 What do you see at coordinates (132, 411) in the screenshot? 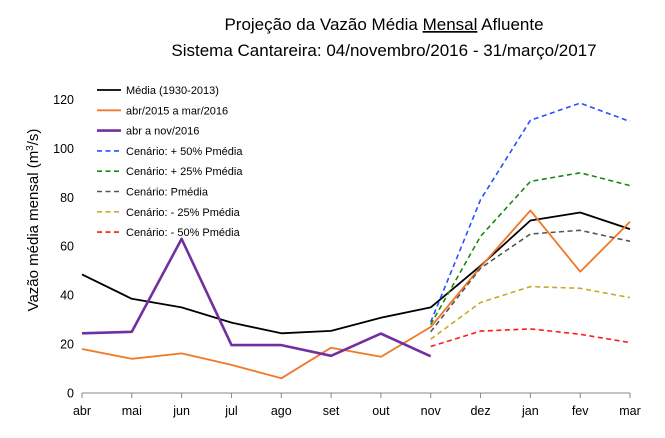
I see `x-tick-label: mai` at bounding box center [132, 411].